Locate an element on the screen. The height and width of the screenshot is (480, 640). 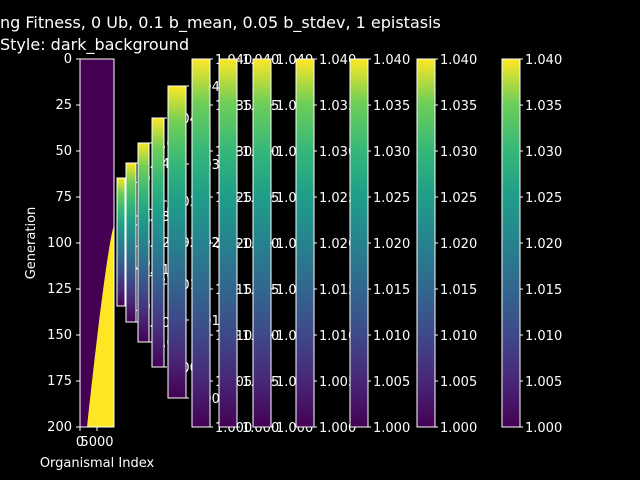
y-axis: 0 25 50 75 100 125 150 175 200 is located at coordinates (63, 243).